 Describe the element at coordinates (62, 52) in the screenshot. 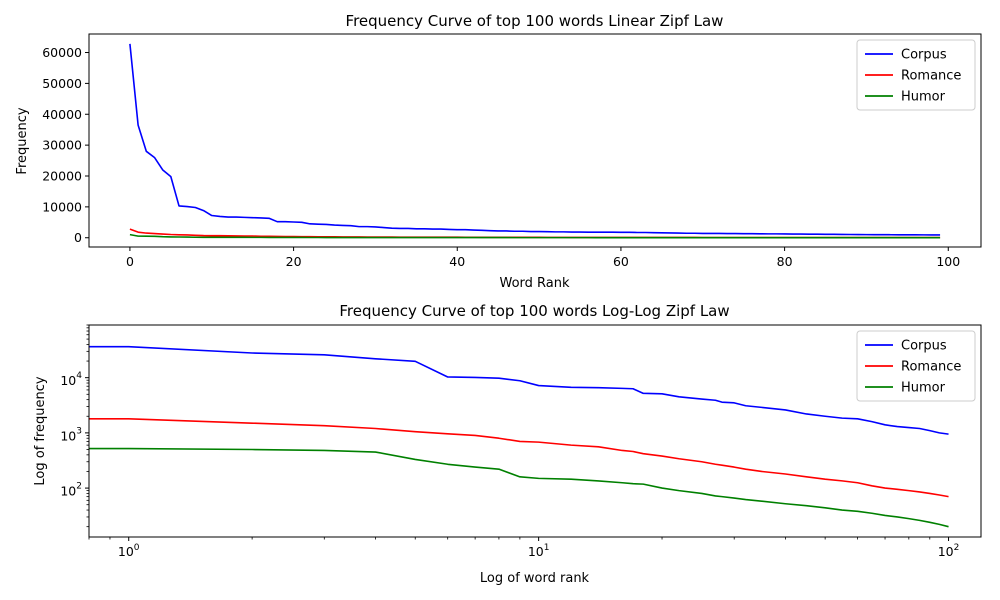

I see `y-tick-label: 60000` at that location.